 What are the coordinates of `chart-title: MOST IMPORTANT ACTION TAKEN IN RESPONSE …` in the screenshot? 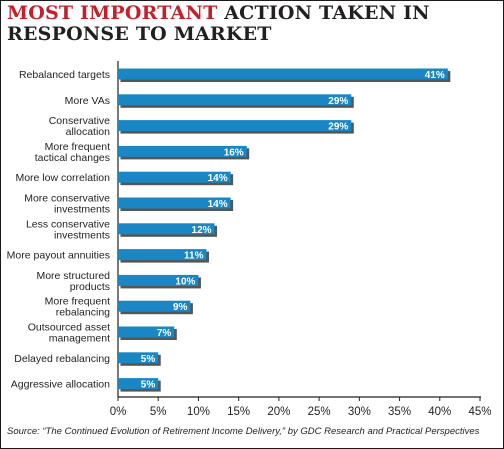 It's located at (247, 24).